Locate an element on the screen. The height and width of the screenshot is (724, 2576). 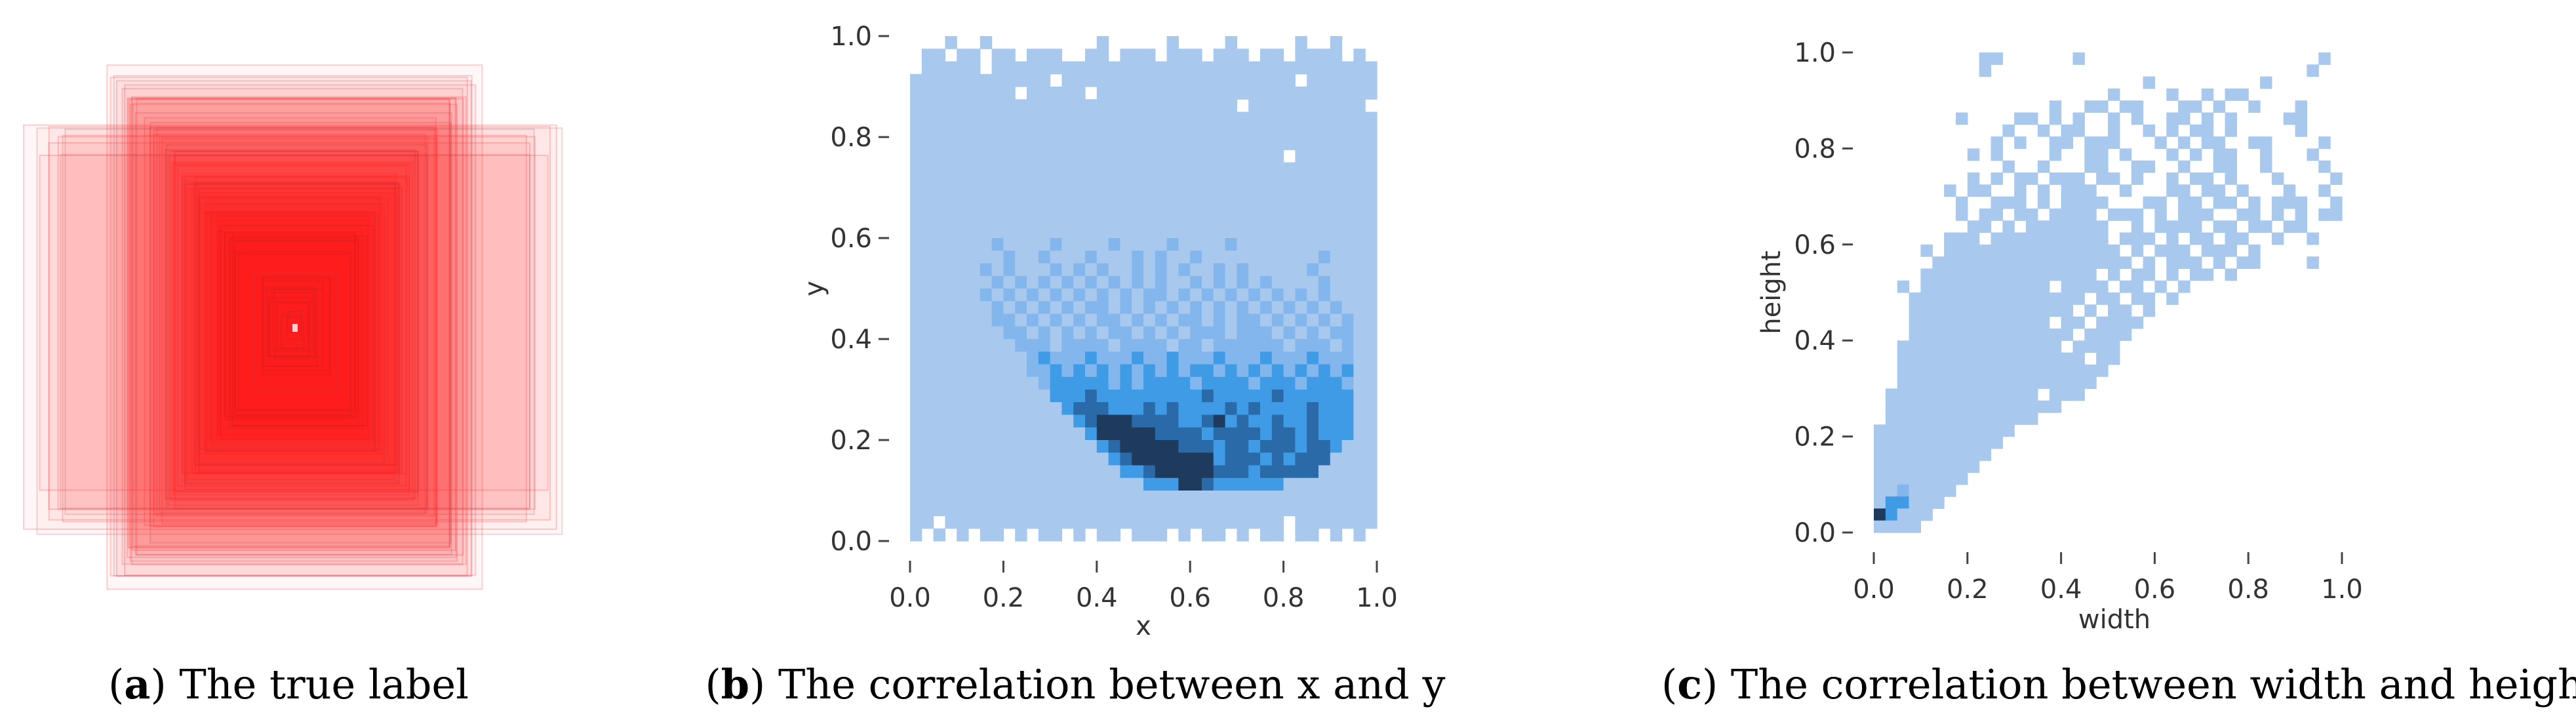
y-tick-label: 1.0 is located at coordinates (851, 37).